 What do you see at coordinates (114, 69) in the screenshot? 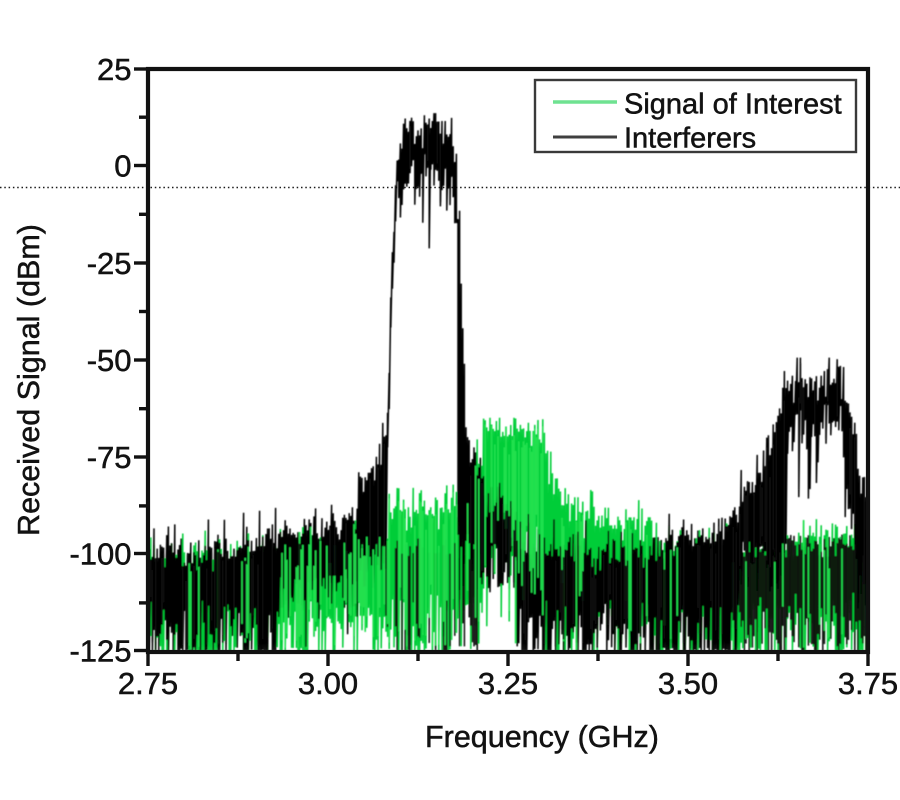
I see `svg-text: 25` at bounding box center [114, 69].